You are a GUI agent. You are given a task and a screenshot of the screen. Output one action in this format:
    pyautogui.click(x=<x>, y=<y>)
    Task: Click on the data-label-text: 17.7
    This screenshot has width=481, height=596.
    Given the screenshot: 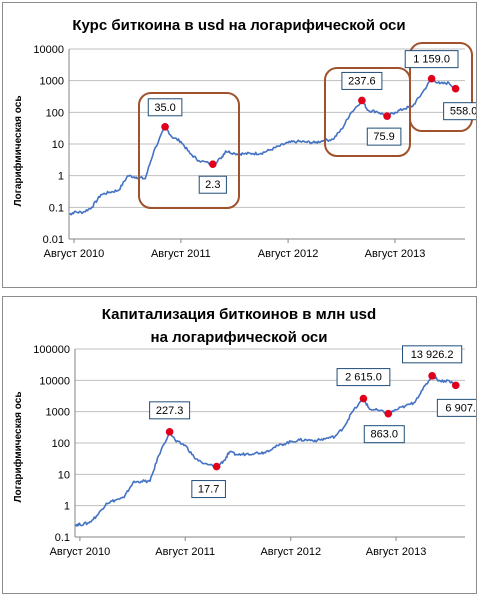 What is the action you would take?
    pyautogui.click(x=208, y=490)
    